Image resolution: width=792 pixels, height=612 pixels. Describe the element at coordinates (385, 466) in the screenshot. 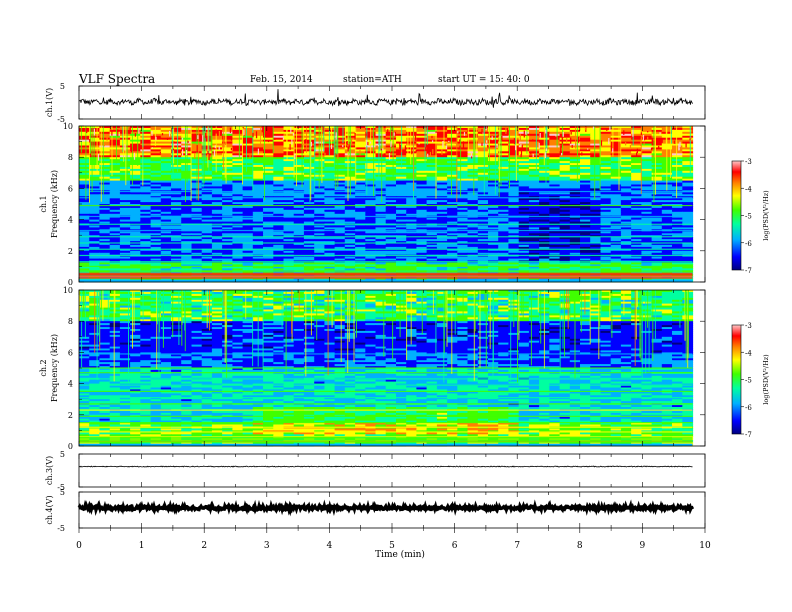

I see `ch3-waveform-trace` at that location.